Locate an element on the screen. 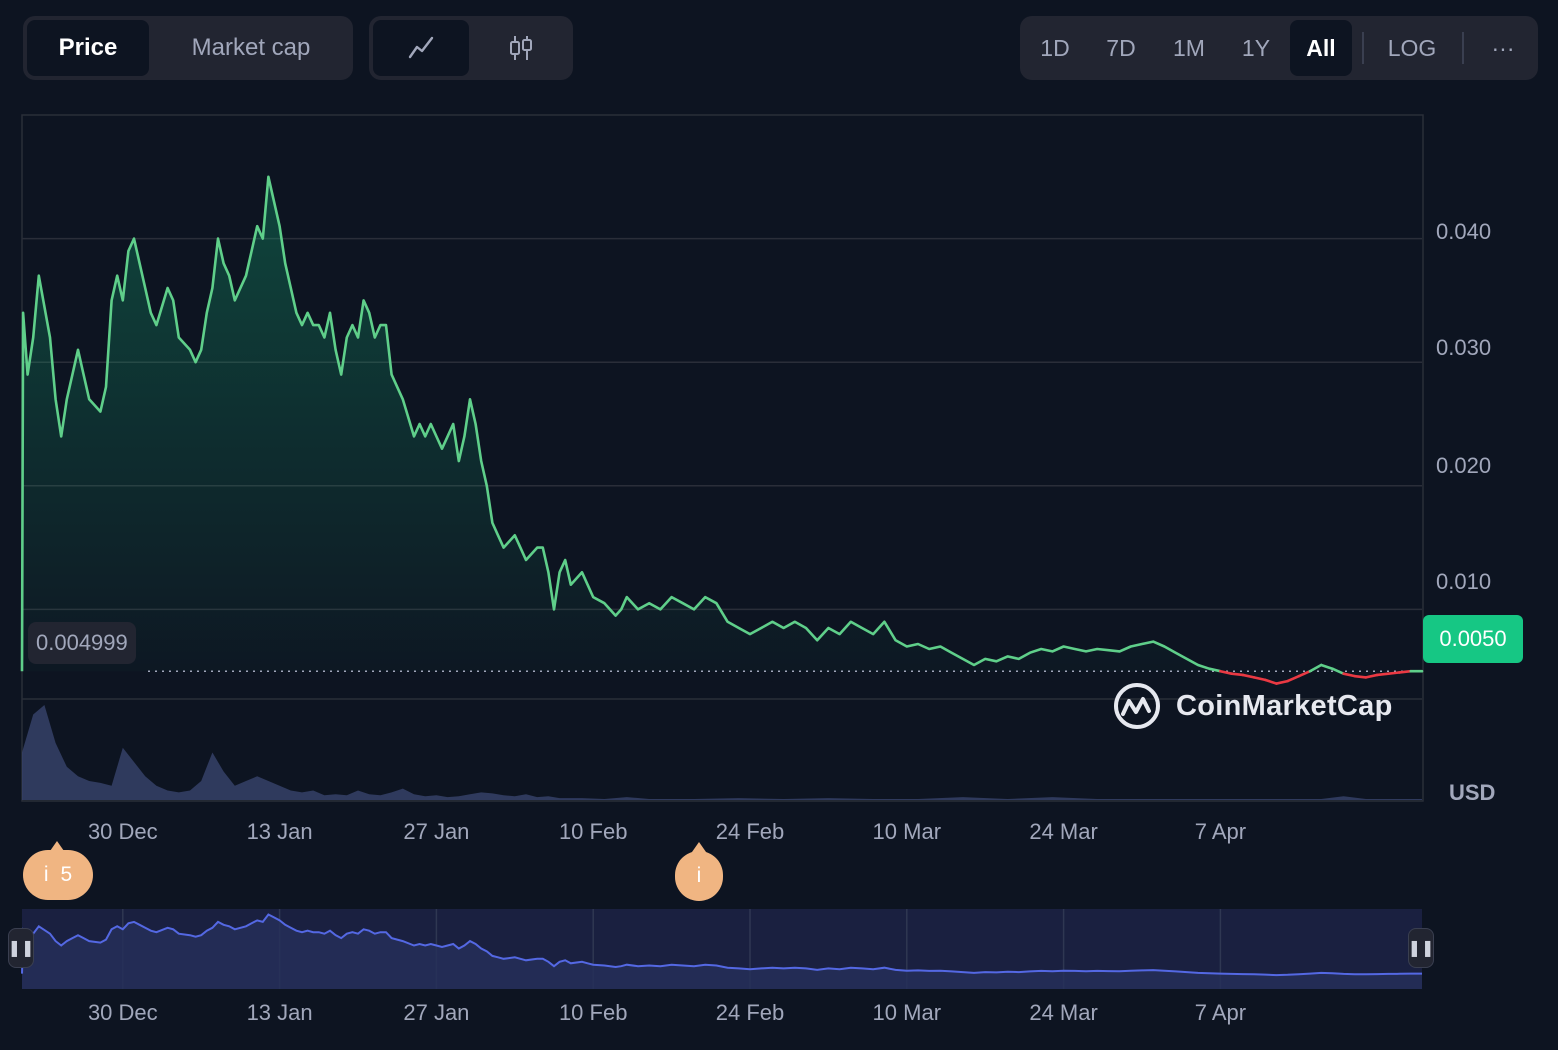 This screenshot has height=1050, width=1558. metric-toggle: Price Market cap is located at coordinates (188, 48).